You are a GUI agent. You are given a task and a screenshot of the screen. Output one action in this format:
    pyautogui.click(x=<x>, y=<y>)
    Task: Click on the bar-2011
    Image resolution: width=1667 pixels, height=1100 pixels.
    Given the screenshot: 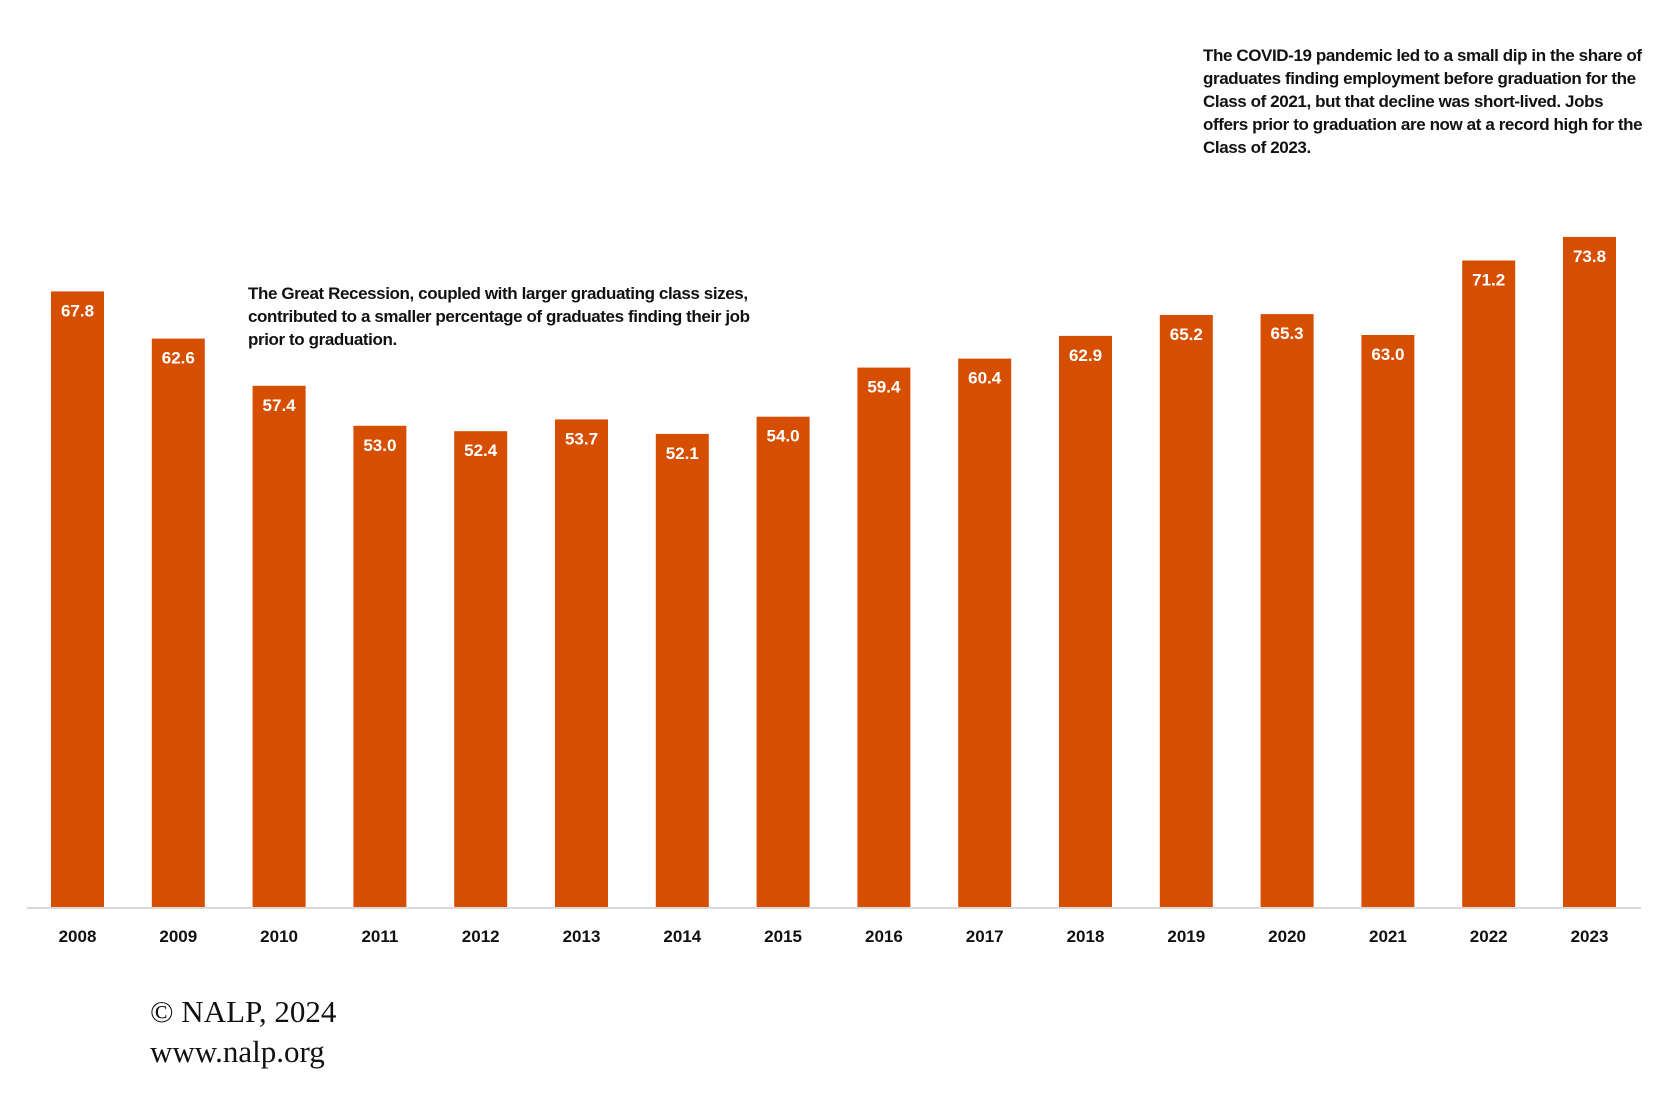 What is the action you would take?
    pyautogui.click(x=380, y=666)
    